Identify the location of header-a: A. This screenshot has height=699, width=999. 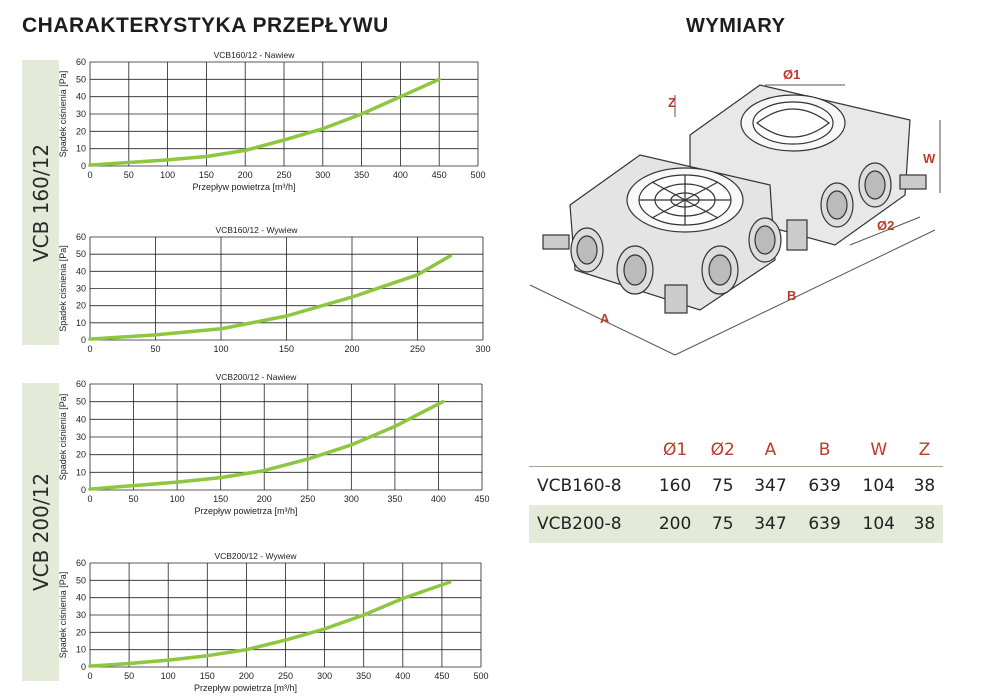
(770, 450).